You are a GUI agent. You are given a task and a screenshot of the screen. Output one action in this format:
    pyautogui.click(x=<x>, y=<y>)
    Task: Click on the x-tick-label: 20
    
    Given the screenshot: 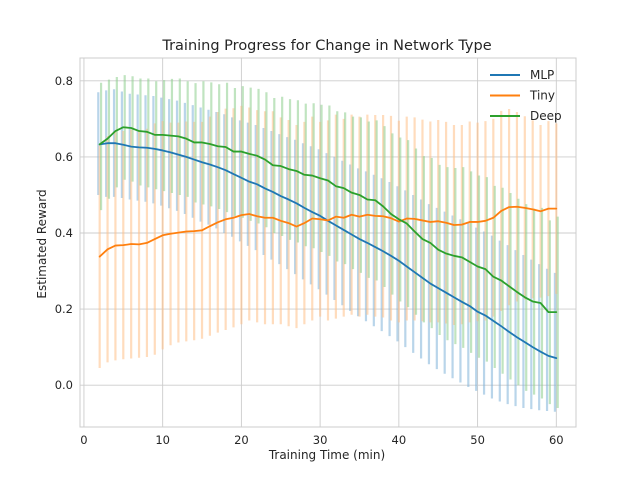 What is the action you would take?
    pyautogui.click(x=241, y=440)
    